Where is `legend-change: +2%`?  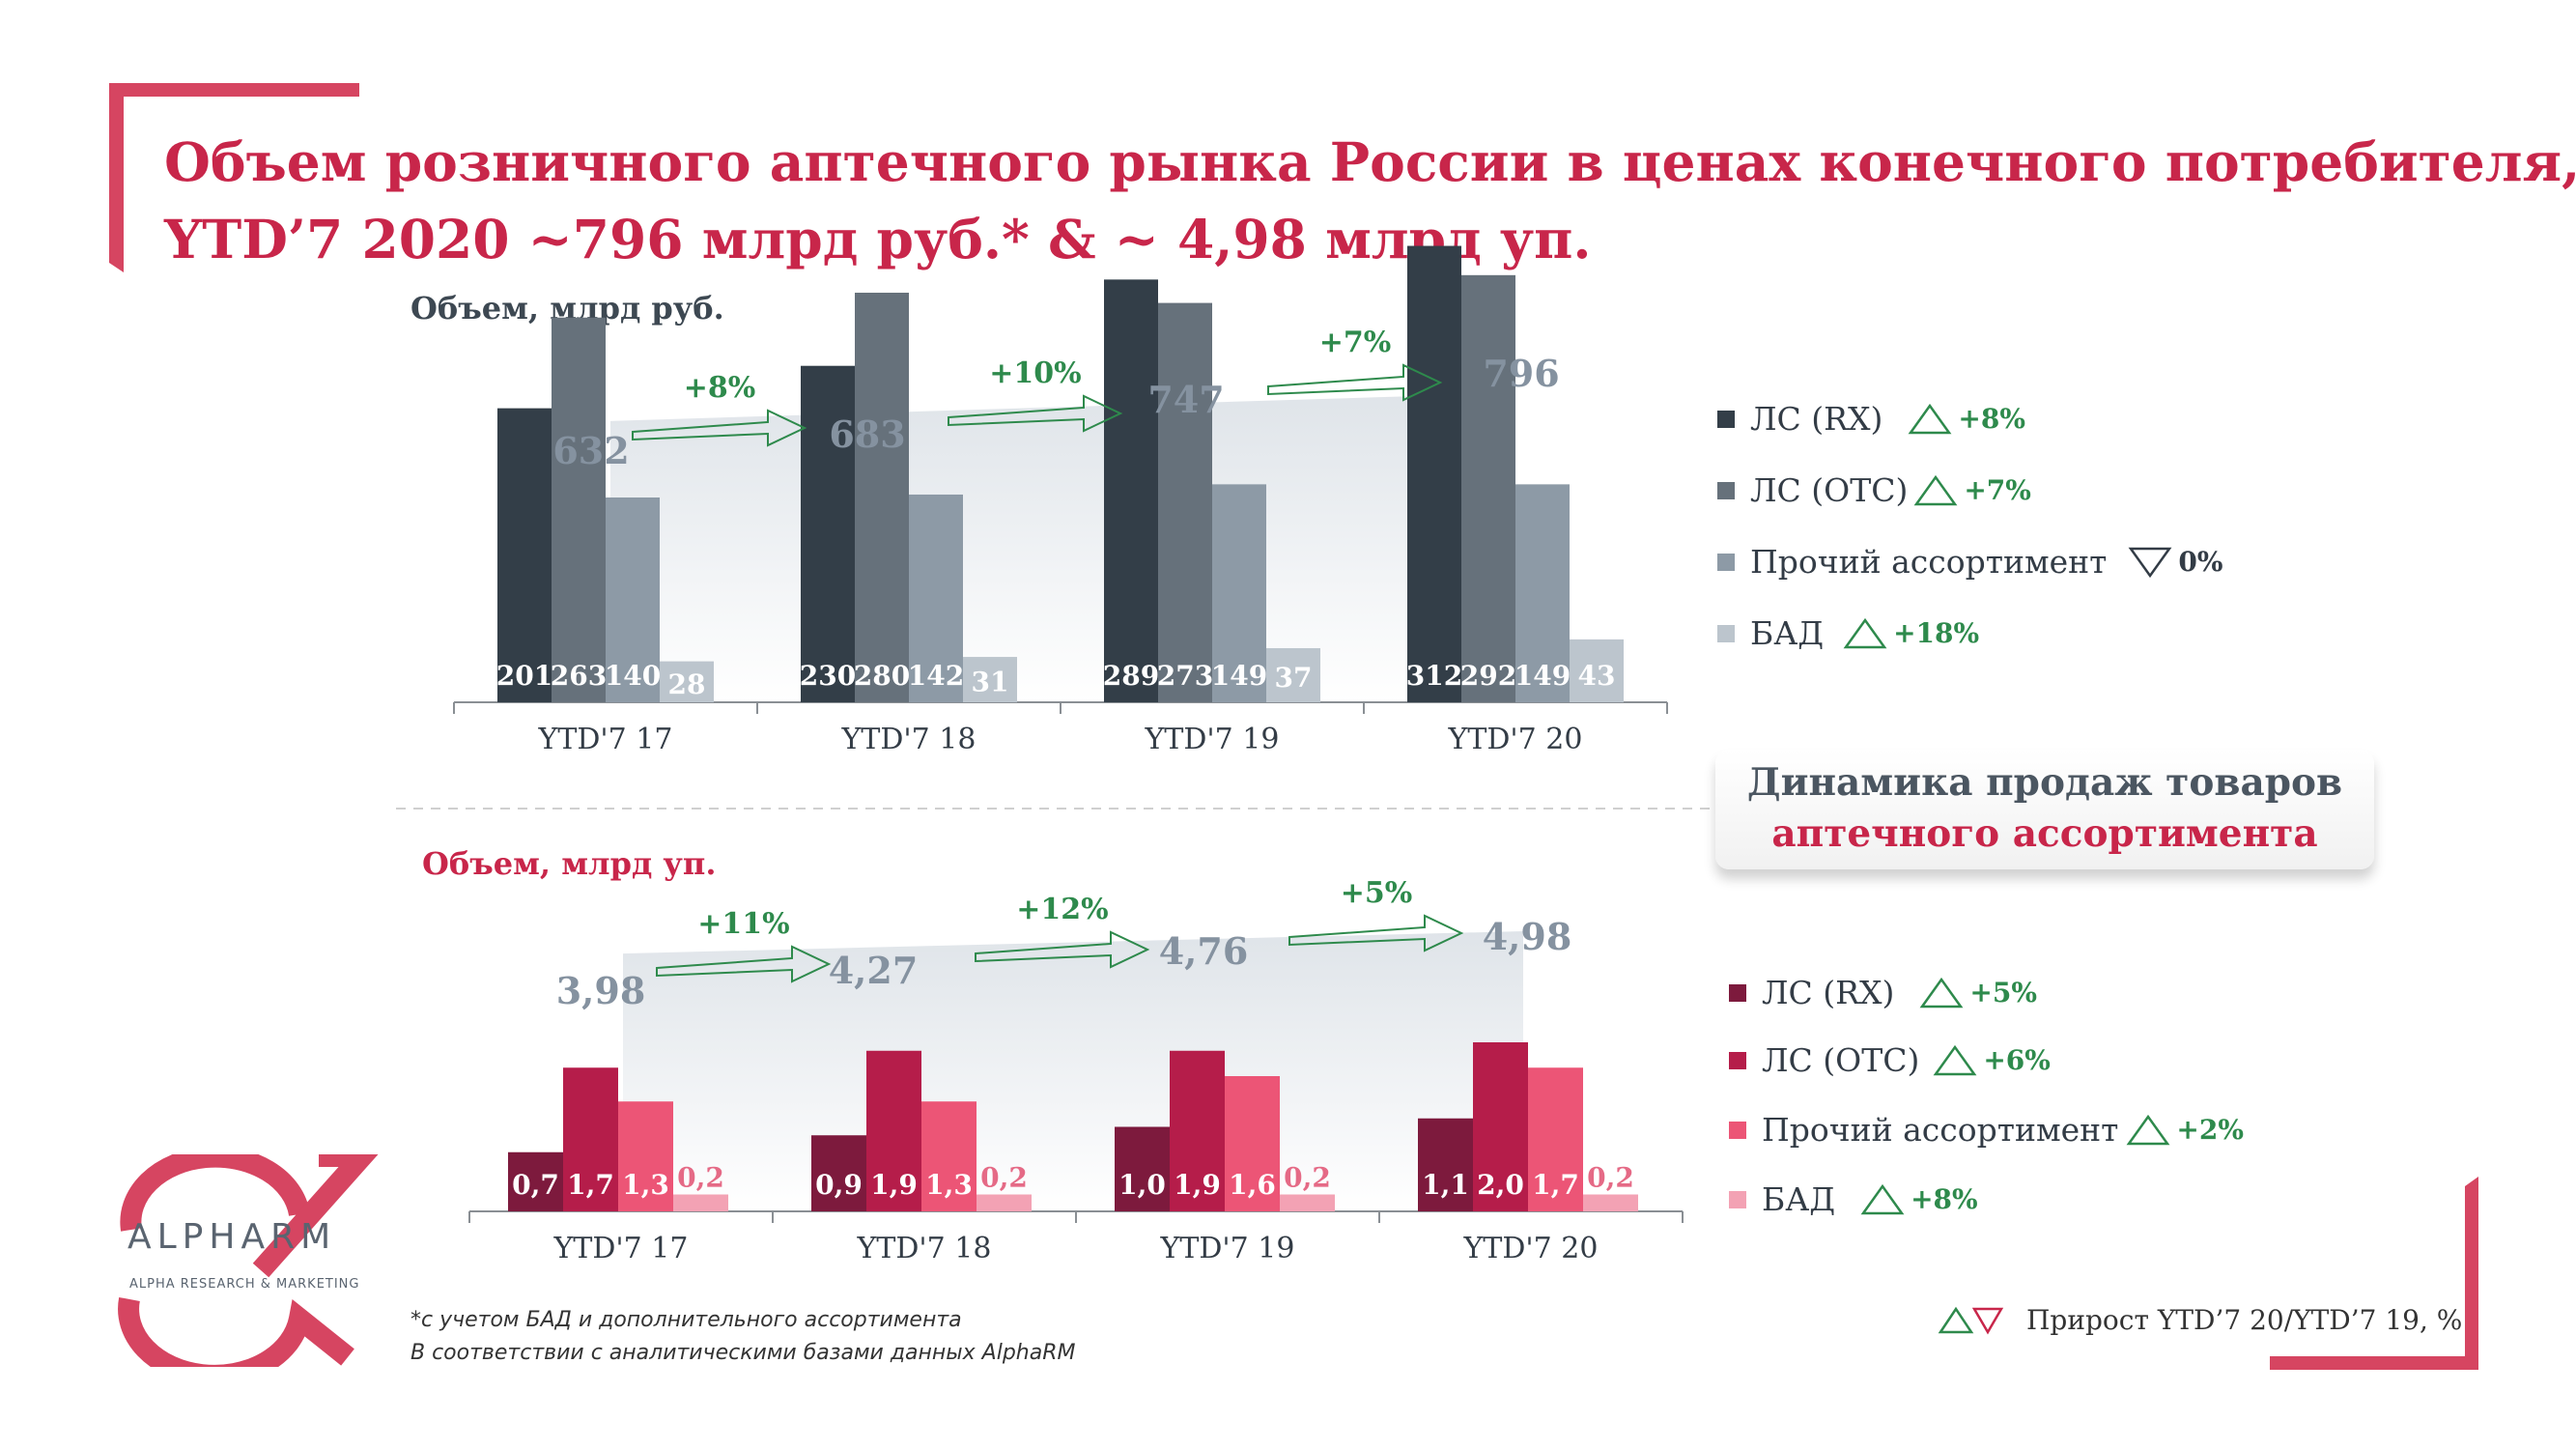 legend-change: +2% is located at coordinates (2210, 1130).